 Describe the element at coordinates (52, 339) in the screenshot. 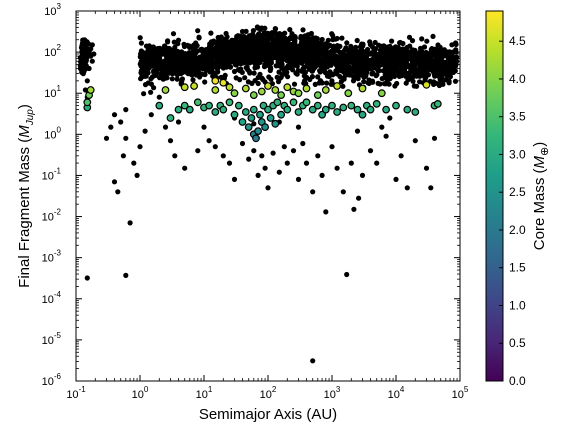

I see `y-tick-label: 10⁻⁵` at that location.